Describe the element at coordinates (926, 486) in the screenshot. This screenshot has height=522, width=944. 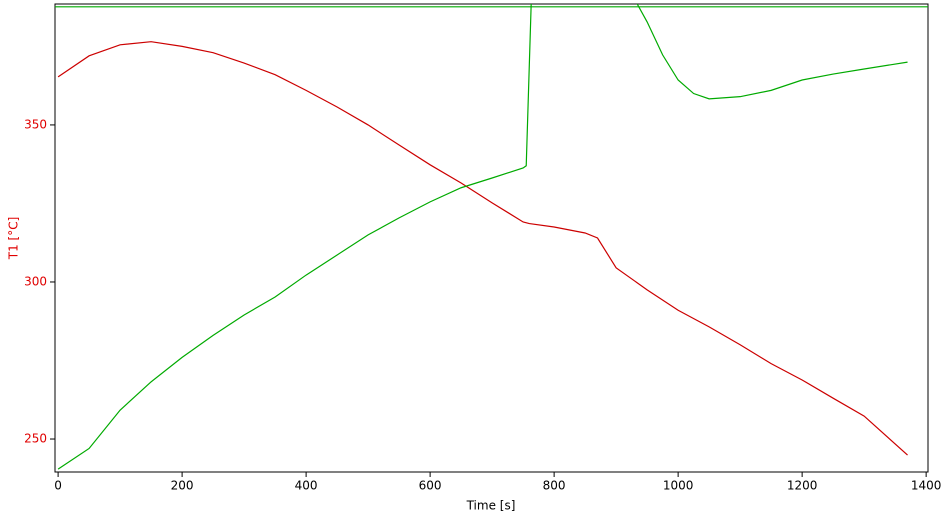
I see `x-tick-label: 1400` at that location.